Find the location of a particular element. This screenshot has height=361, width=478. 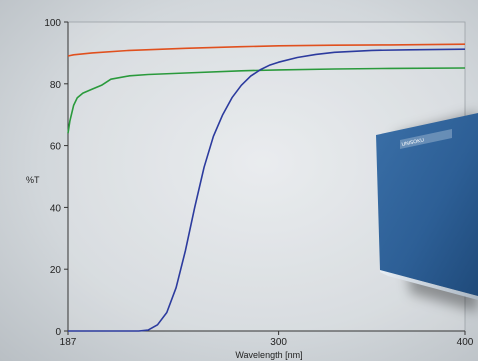

x-tick-label: 187 is located at coordinates (68, 342).